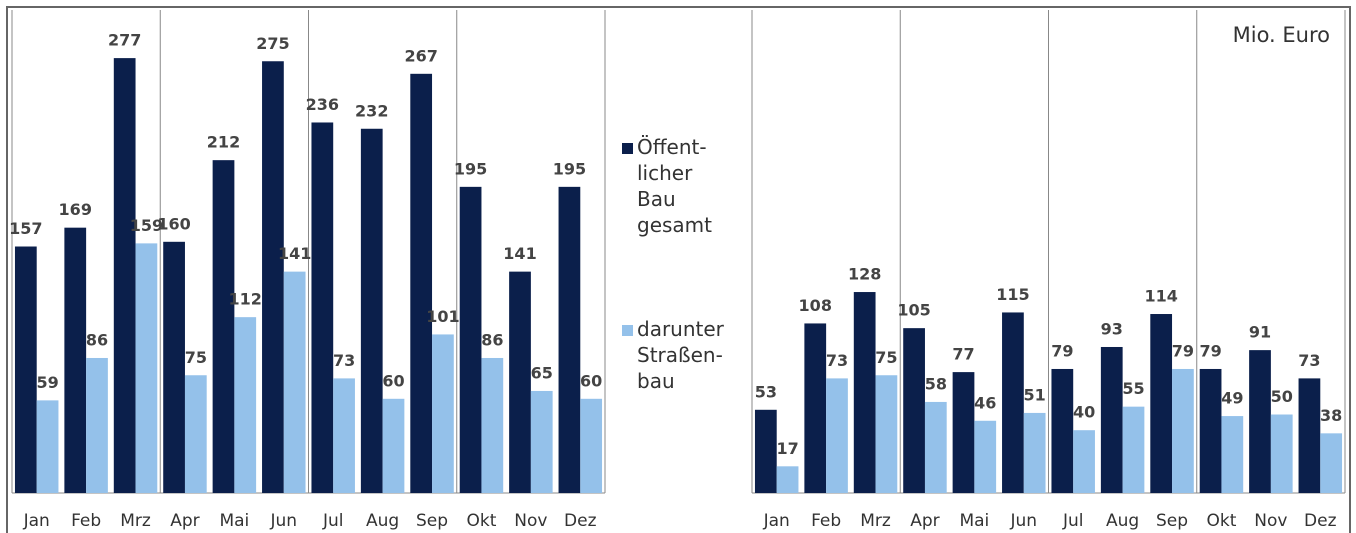 This screenshot has height=533, width=1356. I want to click on value-label: 169, so click(75, 209).